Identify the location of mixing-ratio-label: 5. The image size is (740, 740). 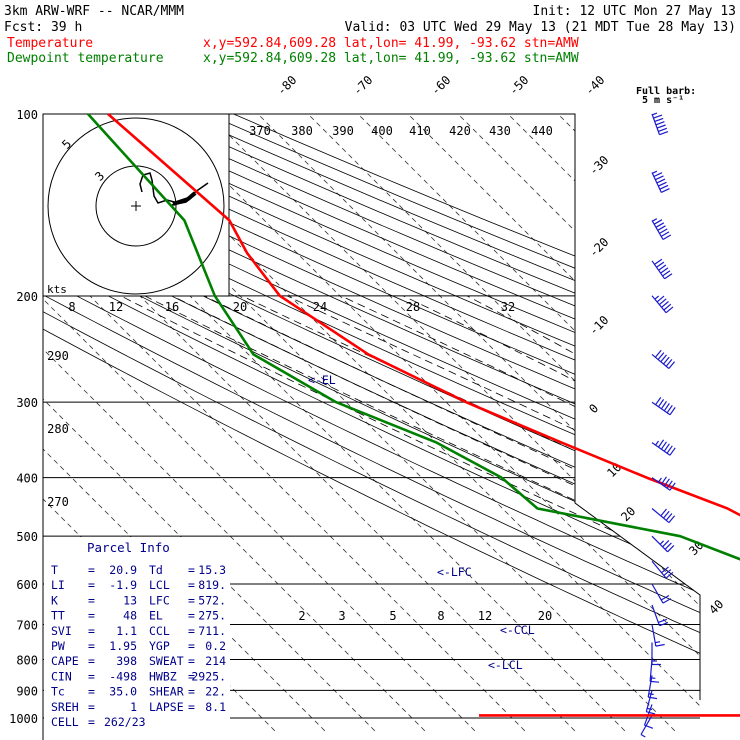
(392, 616).